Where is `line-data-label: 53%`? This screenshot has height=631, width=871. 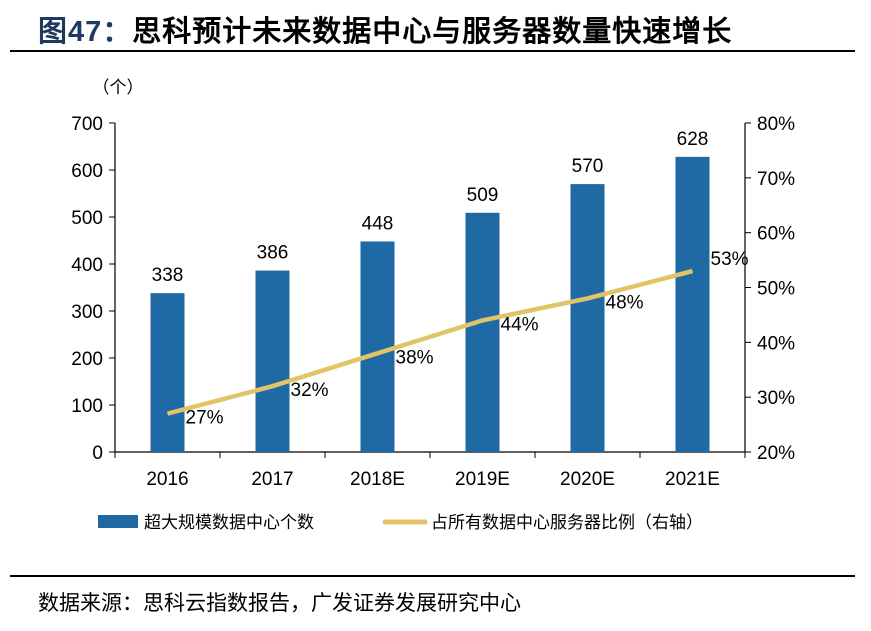 line-data-label: 53% is located at coordinates (730, 259).